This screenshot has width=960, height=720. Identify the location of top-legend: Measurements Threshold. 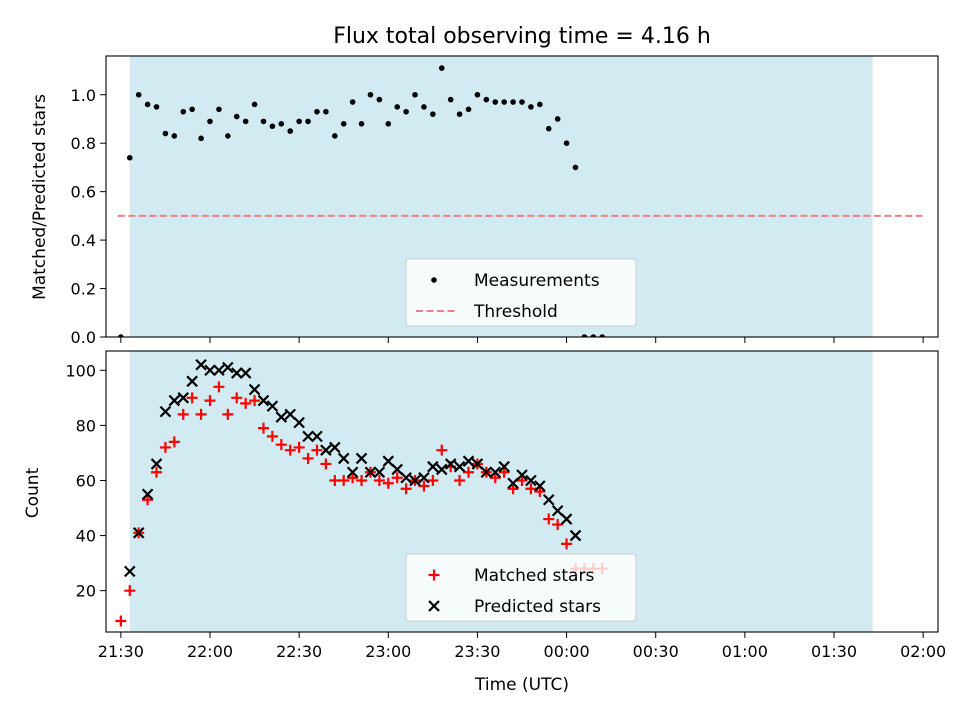
(521, 292).